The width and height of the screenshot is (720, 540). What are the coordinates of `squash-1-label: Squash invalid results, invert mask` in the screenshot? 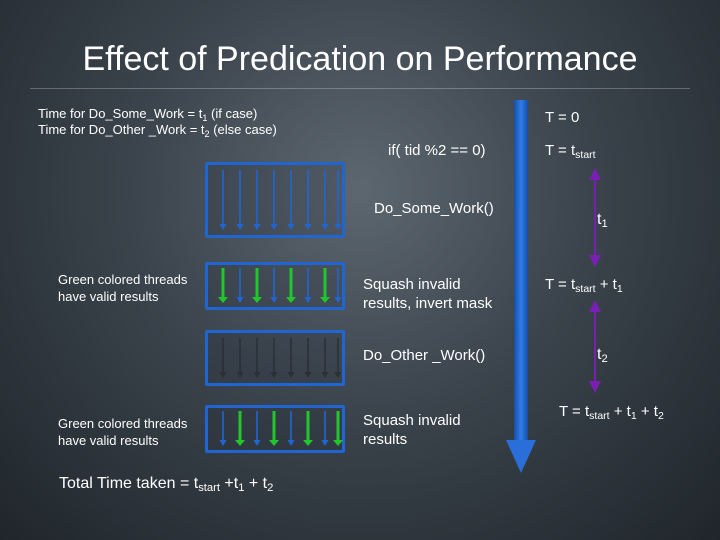 It's located at (428, 294).